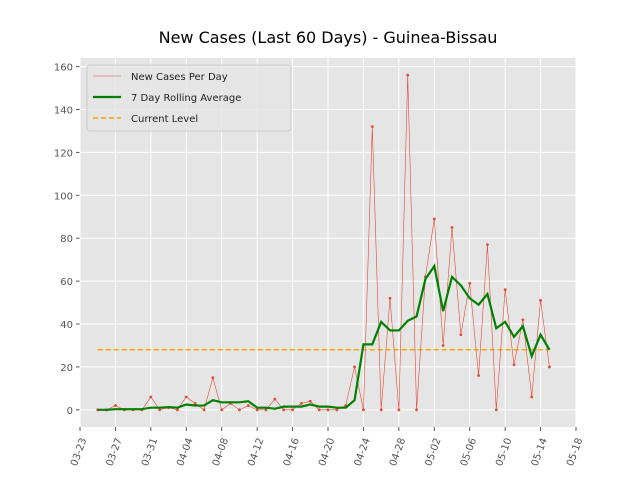  I want to click on y-tick-label: 80, so click(66, 239).